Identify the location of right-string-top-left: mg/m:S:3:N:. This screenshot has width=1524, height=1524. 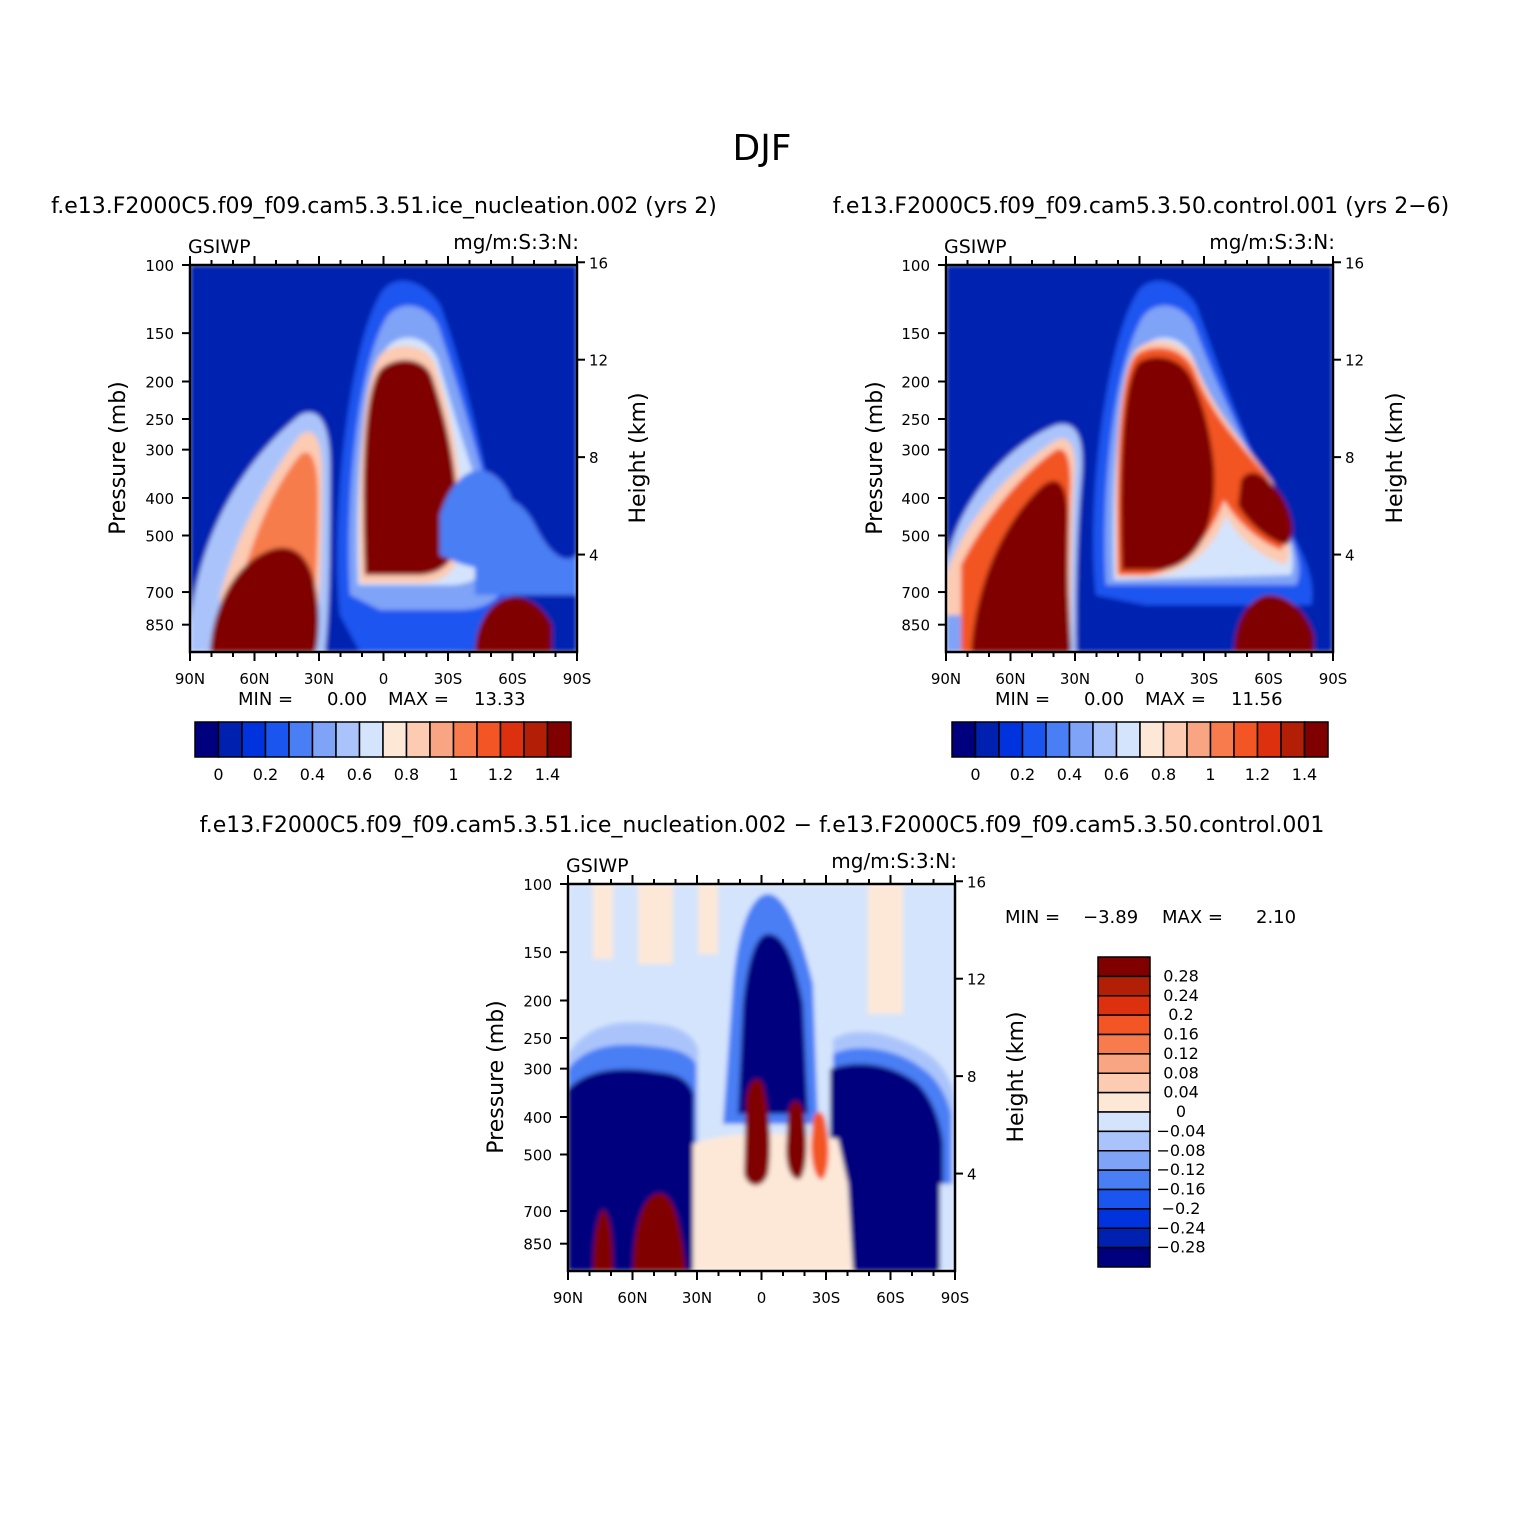
(516, 242).